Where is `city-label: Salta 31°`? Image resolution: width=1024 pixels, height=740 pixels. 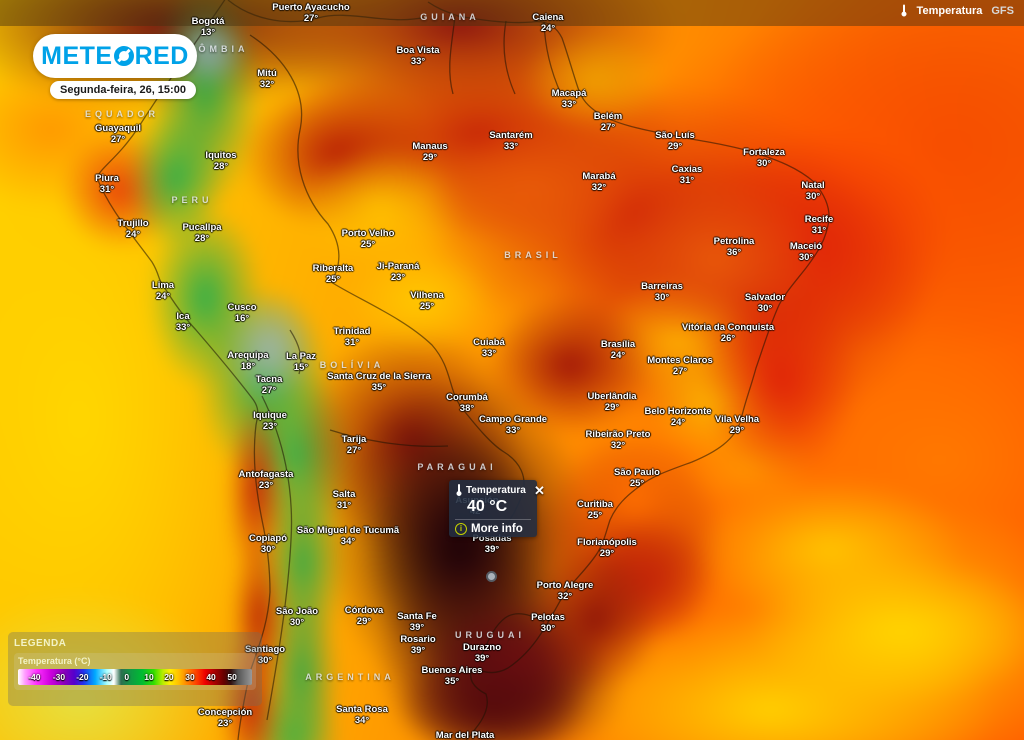
city-label: Salta 31° is located at coordinates (344, 500).